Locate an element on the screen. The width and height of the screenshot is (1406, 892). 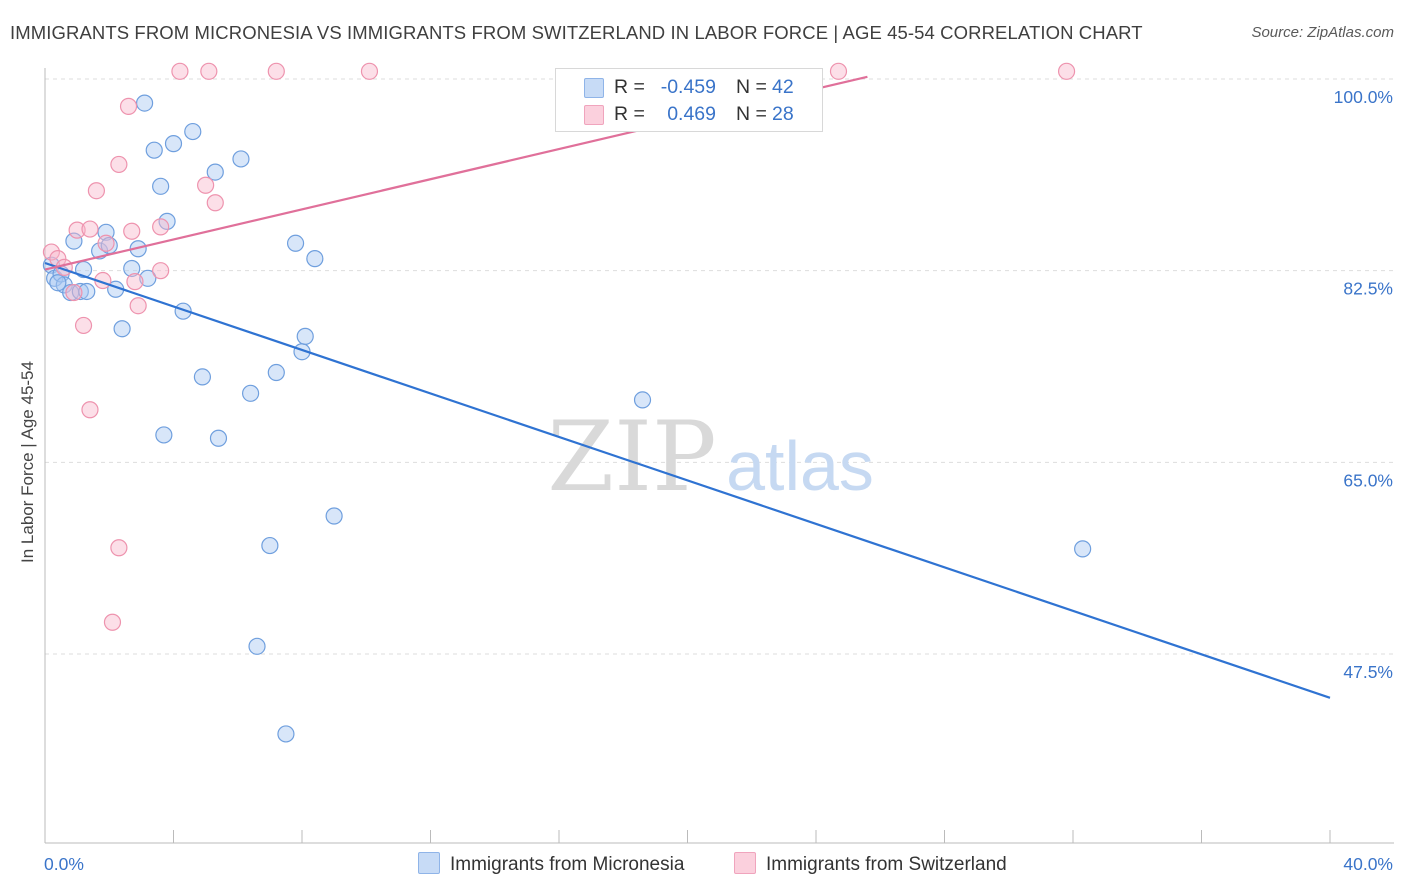
legend-n-value: 42 is located at coordinates (783, 87).